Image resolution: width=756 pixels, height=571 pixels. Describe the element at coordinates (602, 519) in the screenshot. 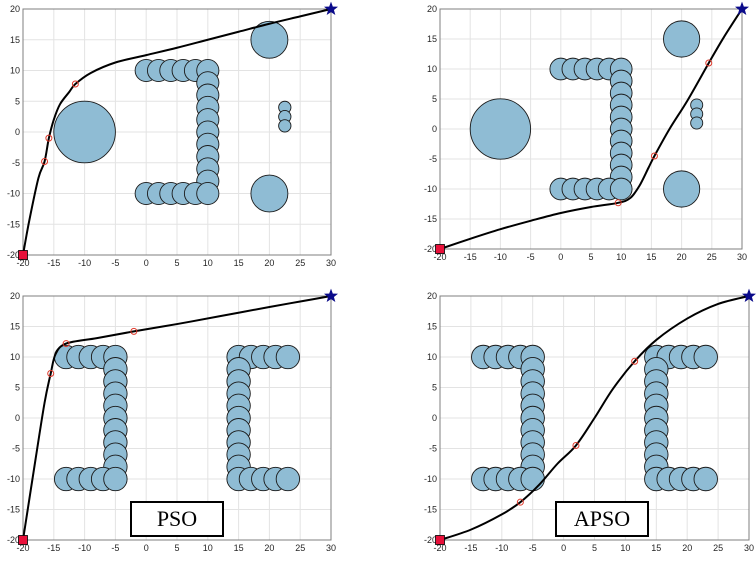

I see `apso-label: APSO` at that location.